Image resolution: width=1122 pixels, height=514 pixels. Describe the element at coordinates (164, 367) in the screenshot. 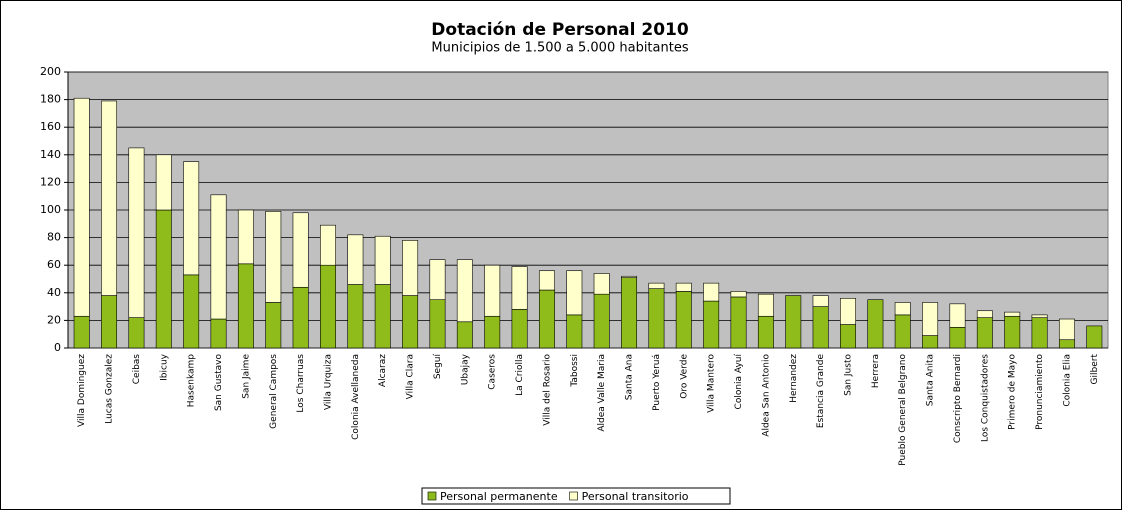

I see `x-tick-label: Ibicuy` at that location.